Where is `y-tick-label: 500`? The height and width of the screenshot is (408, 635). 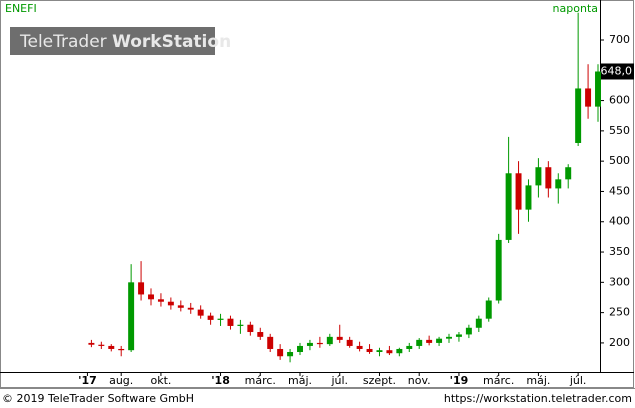
y-tick-label: 500 is located at coordinates (619, 160).